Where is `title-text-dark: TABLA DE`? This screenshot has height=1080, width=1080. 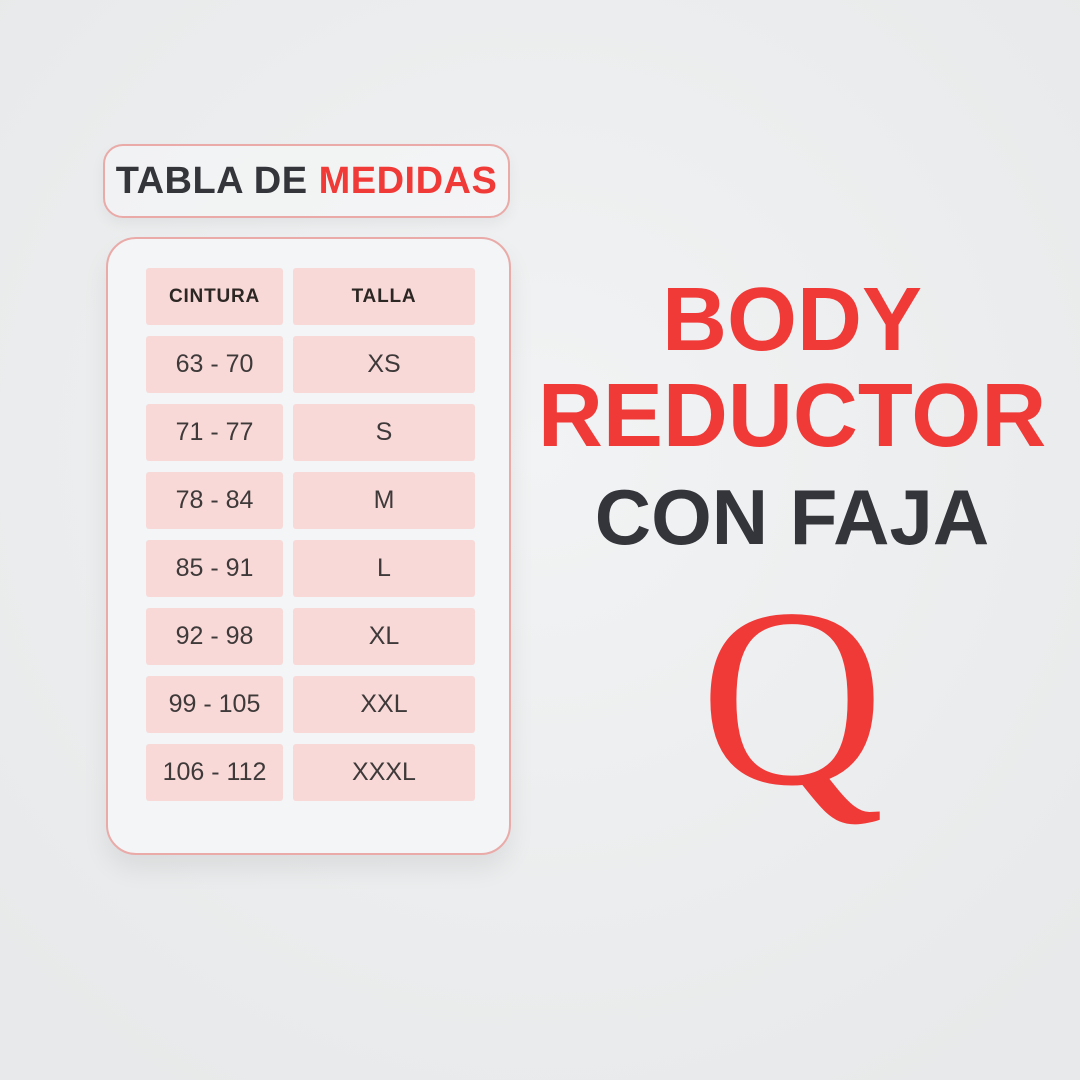 title-text-dark: TABLA DE is located at coordinates (211, 180).